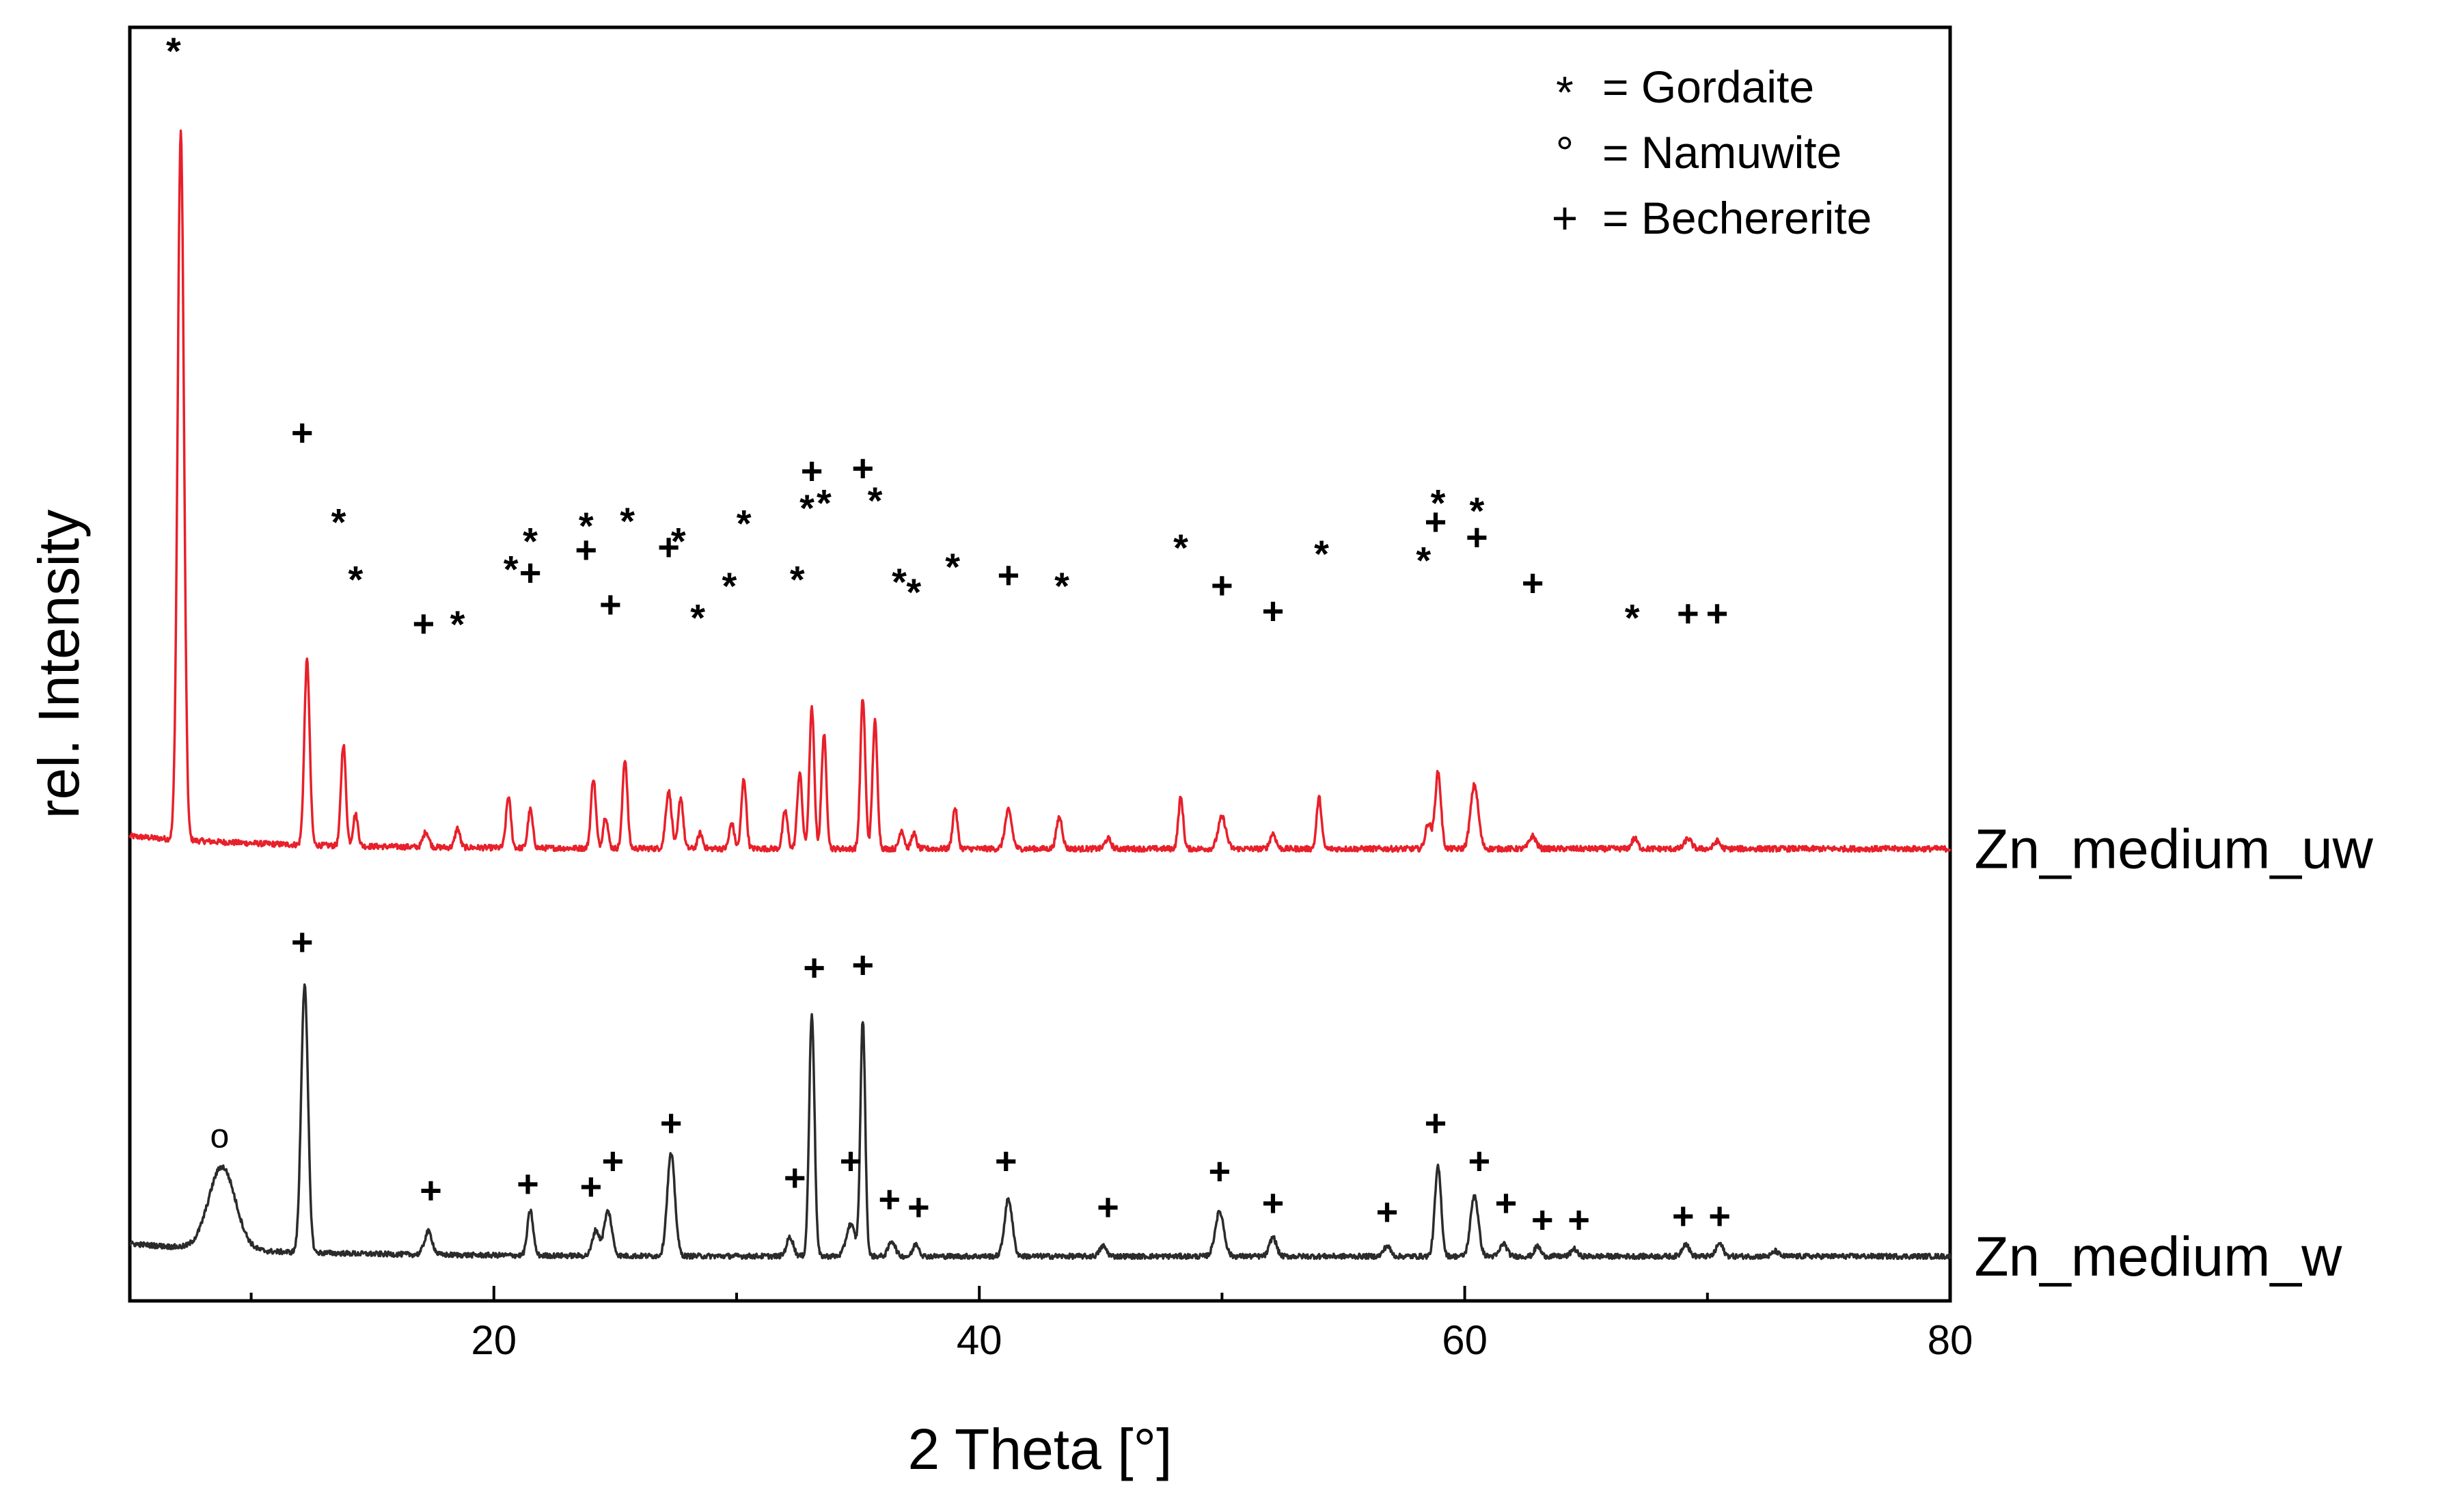  Describe the element at coordinates (2159, 1257) in the screenshot. I see `series-label: Zn_medium_w` at that location.